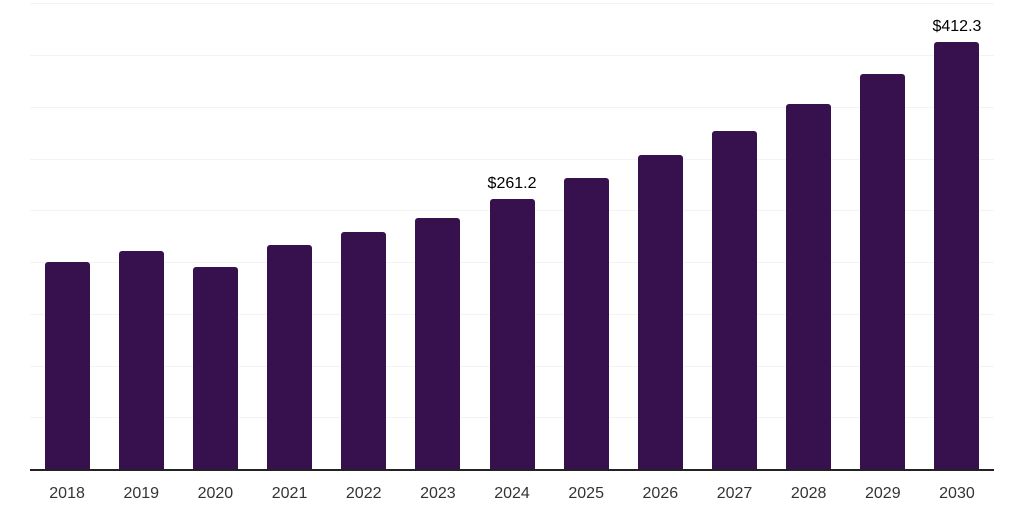 The image size is (1024, 512). I want to click on bar-2030, so click(957, 255).